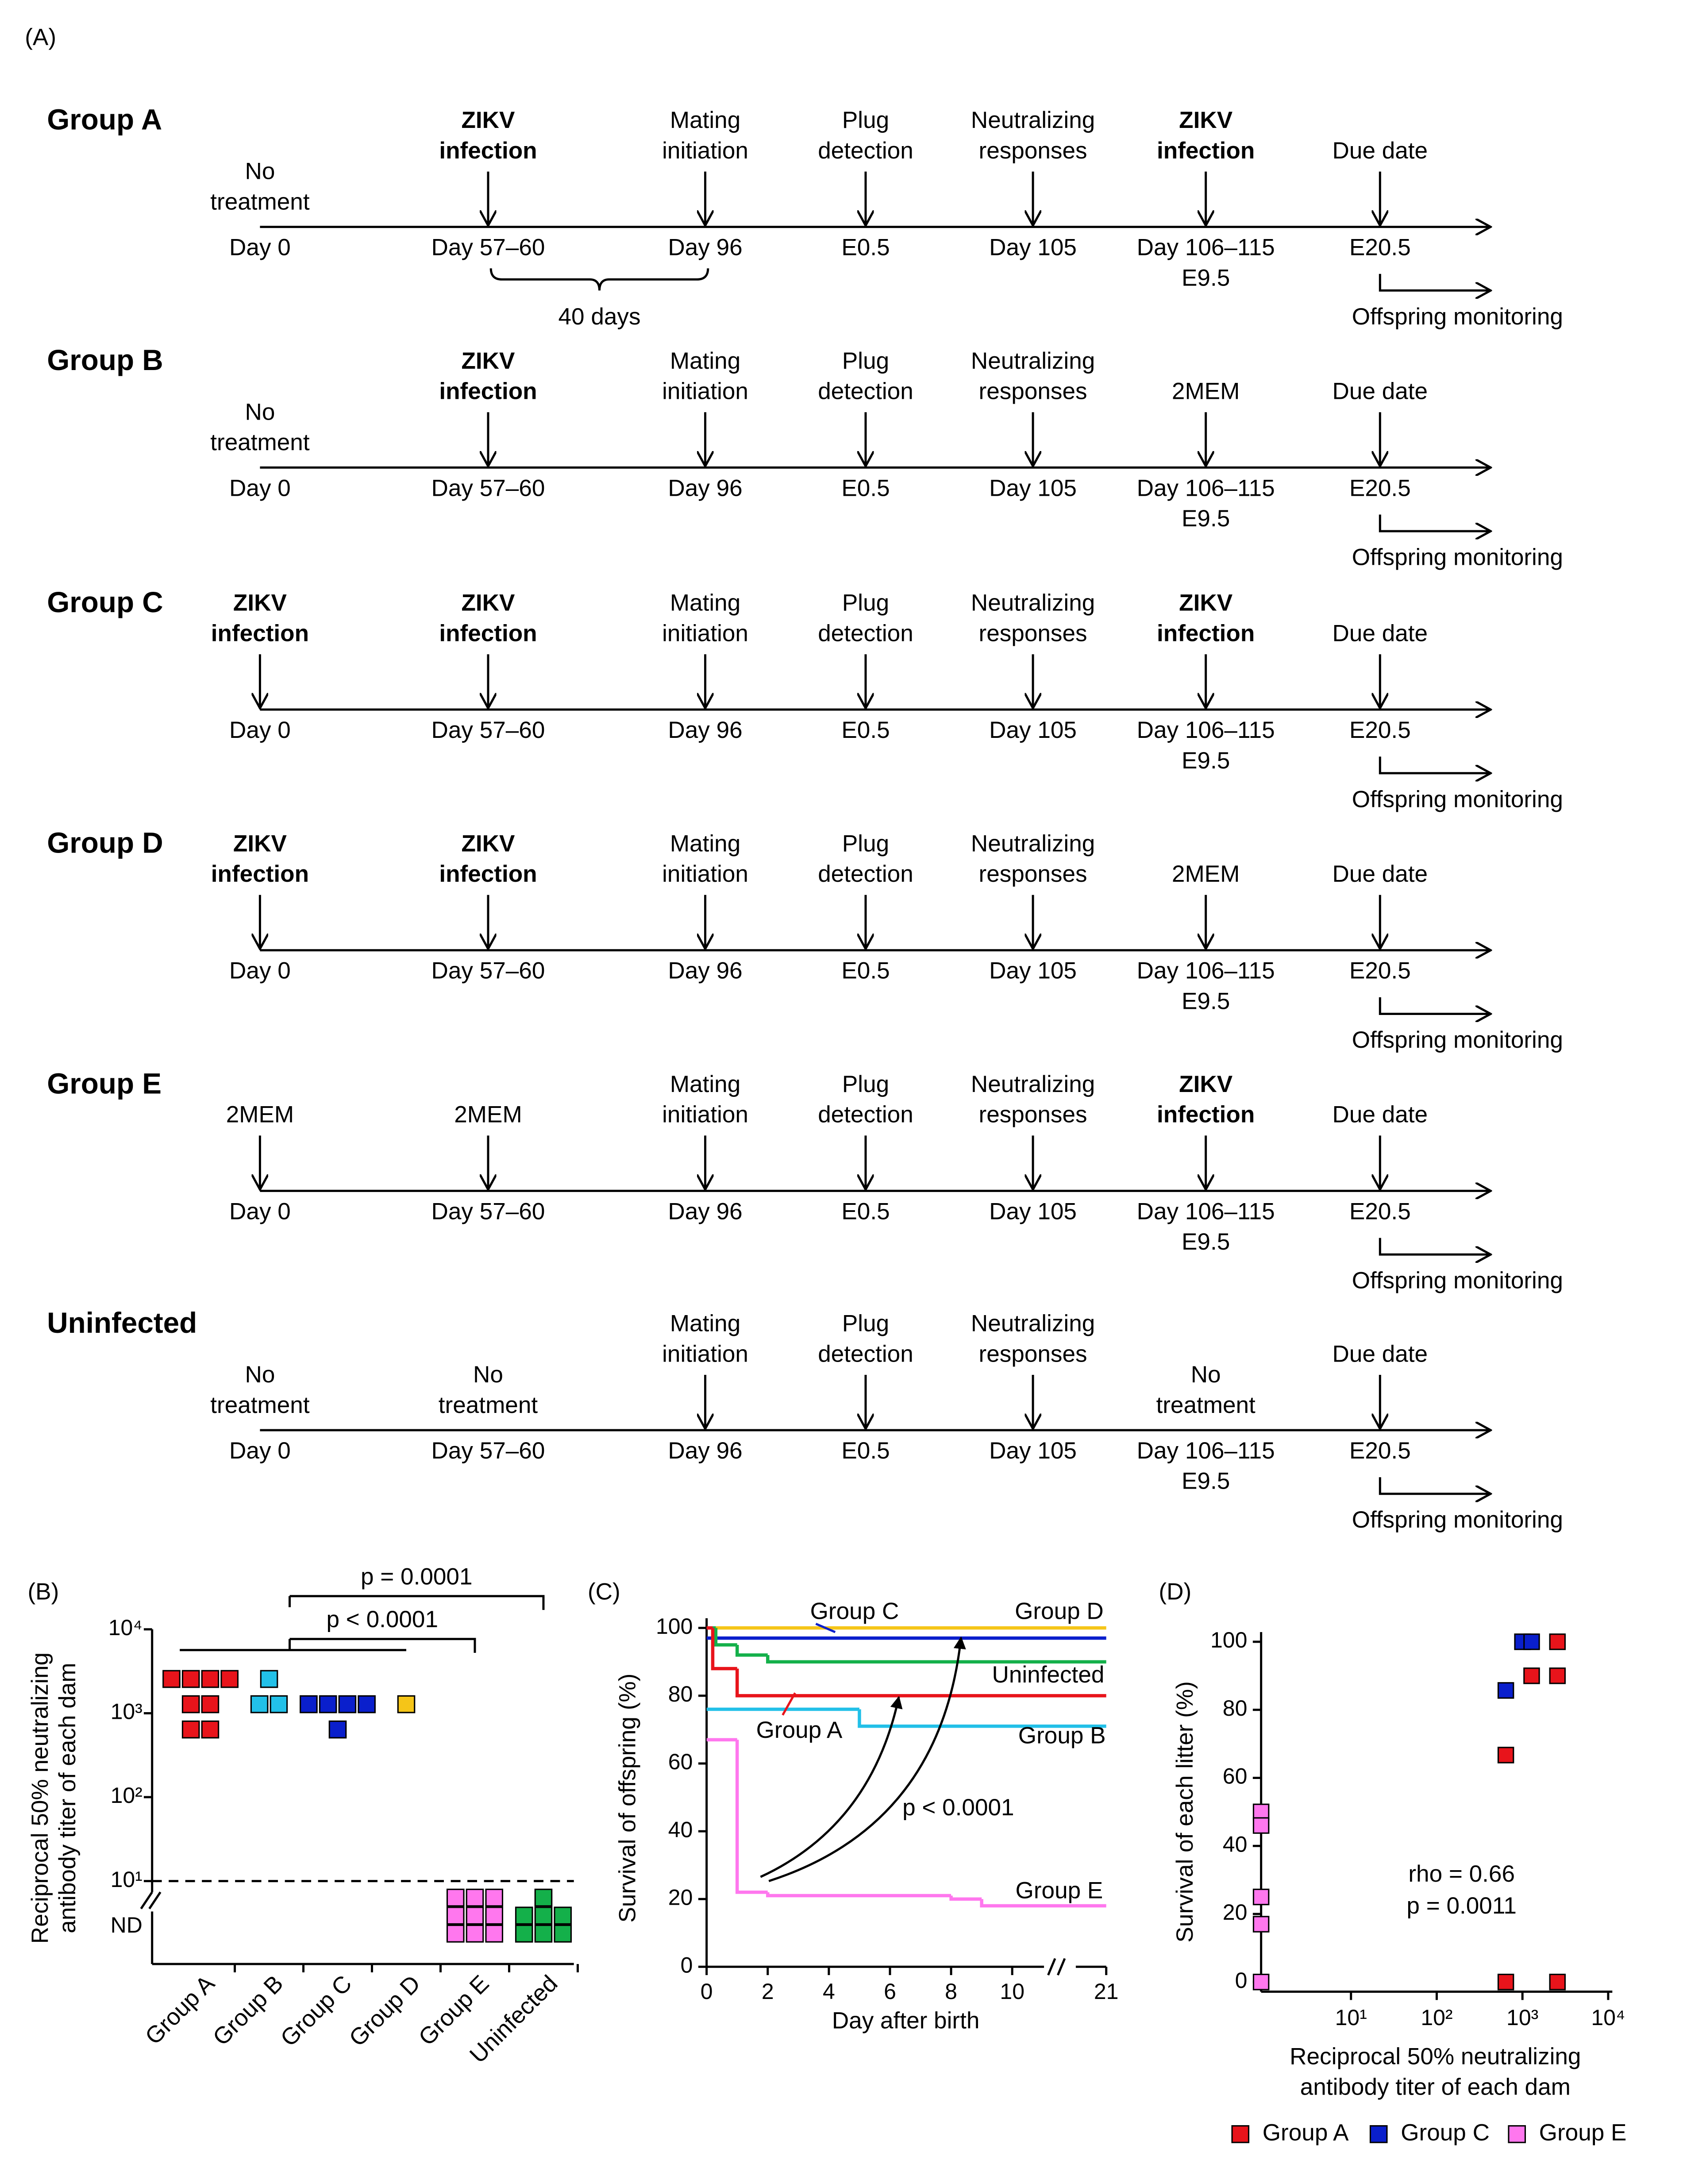 The height and width of the screenshot is (2184, 1687). I want to click on group-name: Group A, so click(104, 119).